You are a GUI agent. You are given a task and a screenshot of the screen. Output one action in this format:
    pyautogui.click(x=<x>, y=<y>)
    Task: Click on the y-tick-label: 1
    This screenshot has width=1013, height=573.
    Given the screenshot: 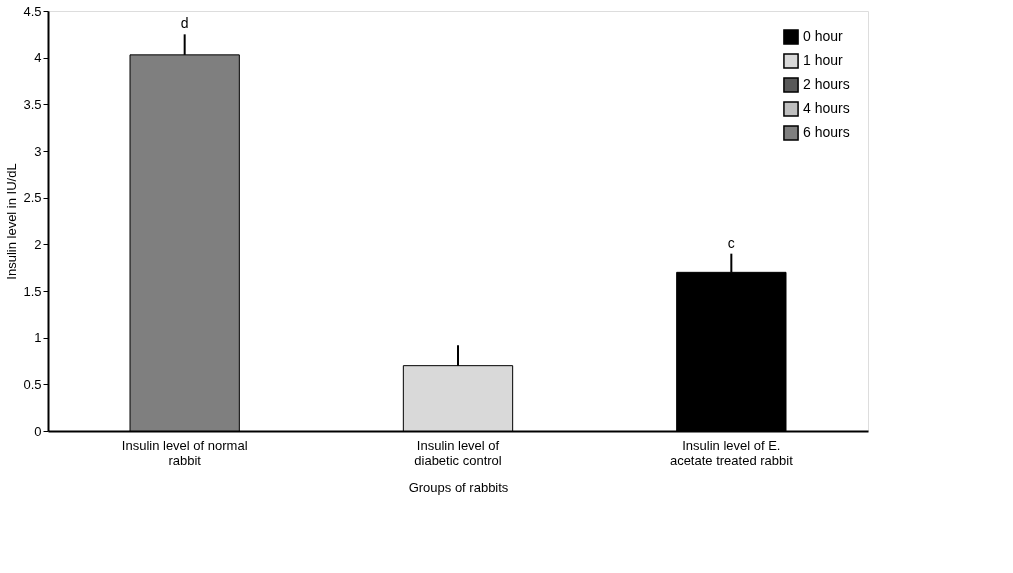 What is the action you would take?
    pyautogui.click(x=38, y=338)
    